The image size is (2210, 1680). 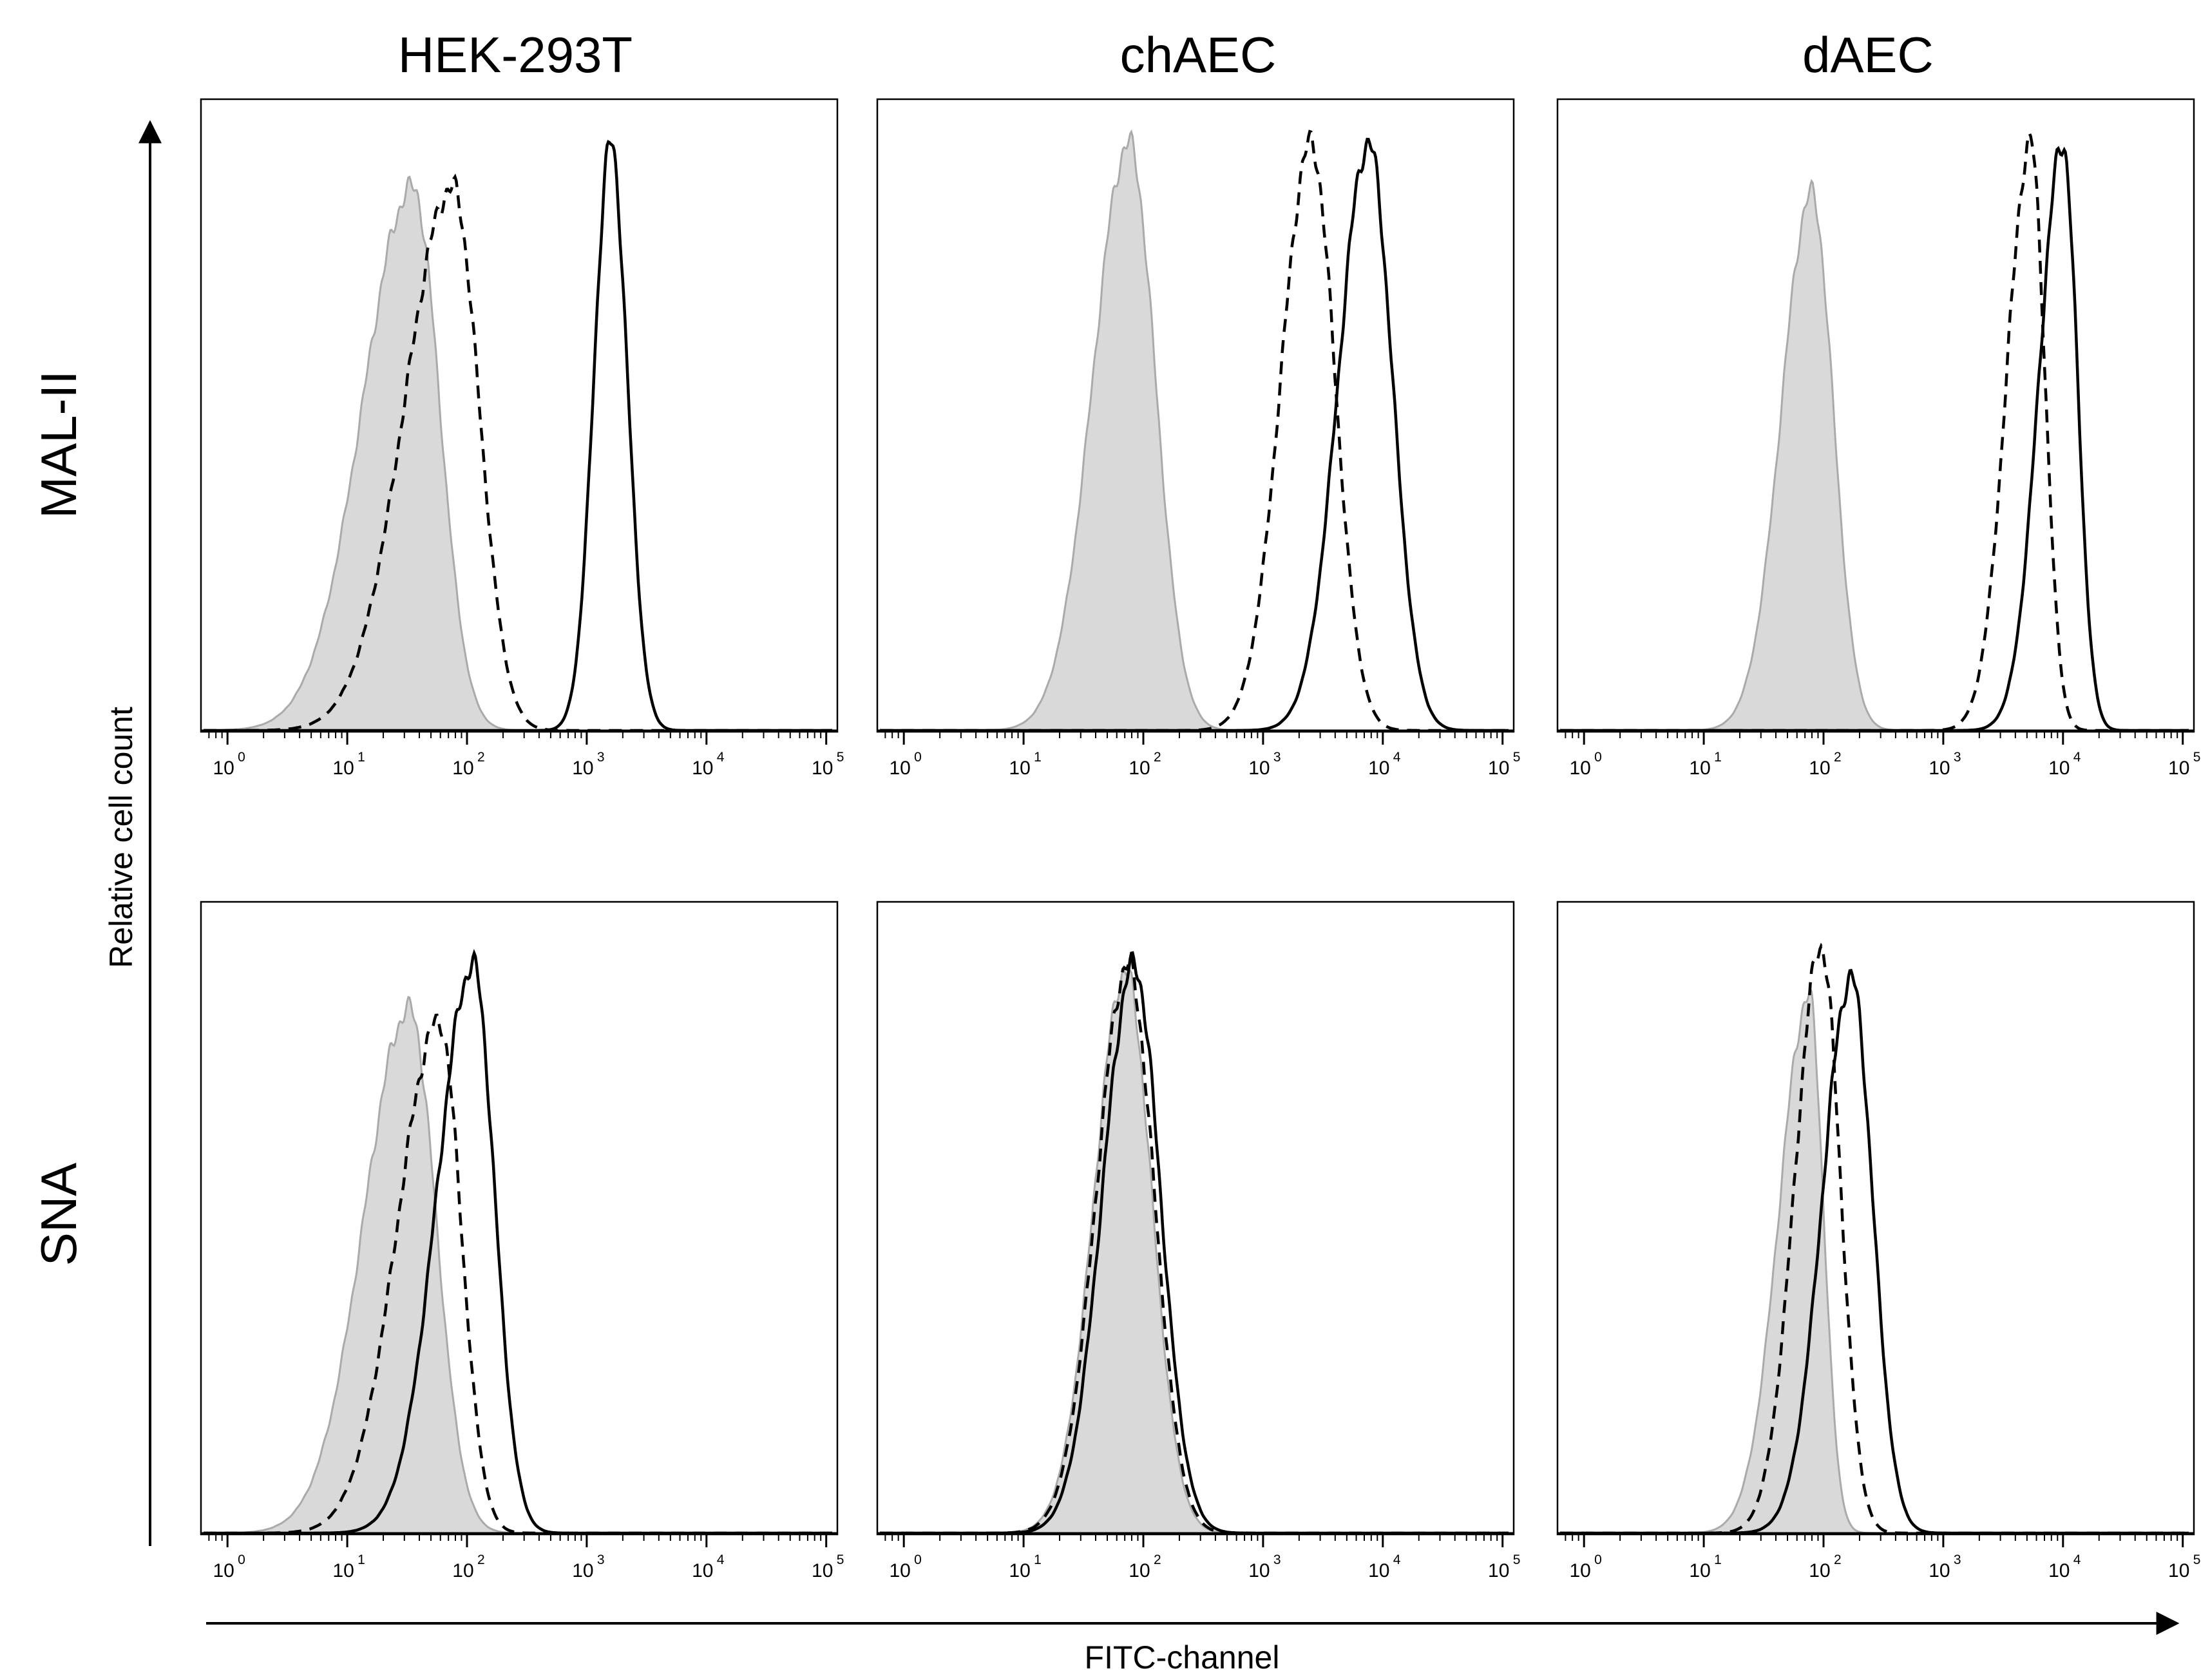 I want to click on column-title-daec: dAEC, so click(x=1868, y=54).